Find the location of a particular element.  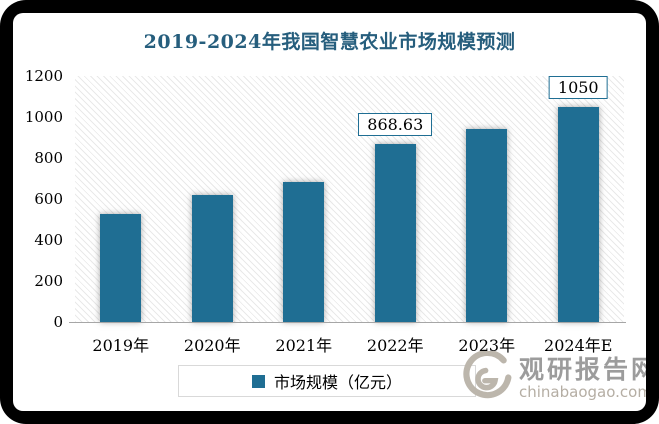

x-tick-label-2019年: 2019年 is located at coordinates (121, 345).